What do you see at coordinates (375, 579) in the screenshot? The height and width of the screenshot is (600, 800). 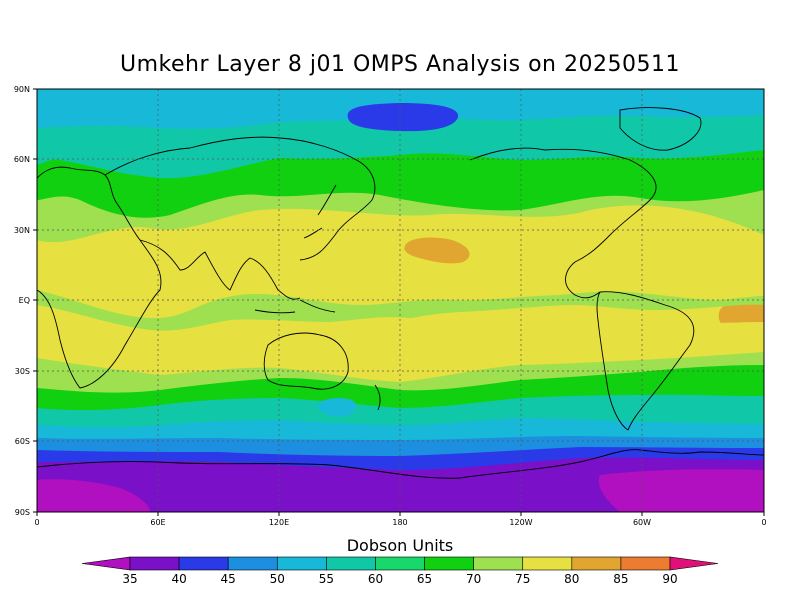 I see `colorbar-label: 60` at bounding box center [375, 579].